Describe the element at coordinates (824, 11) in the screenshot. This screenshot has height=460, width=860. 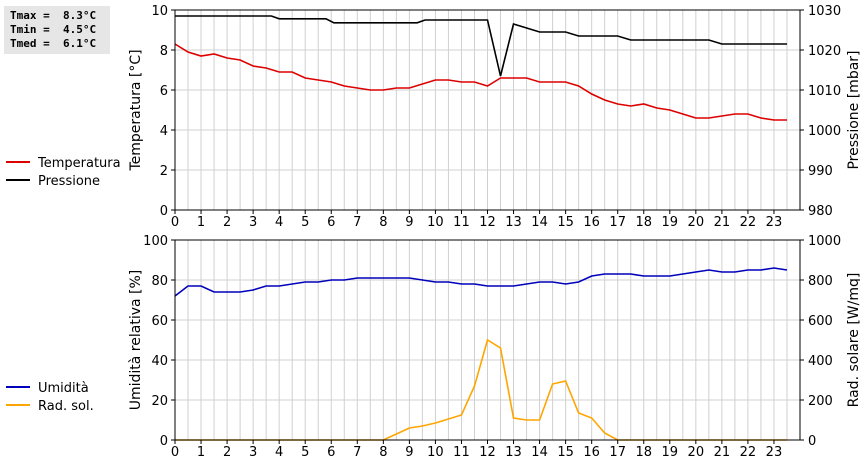
I see `y-tick-label-right: 1030` at that location.